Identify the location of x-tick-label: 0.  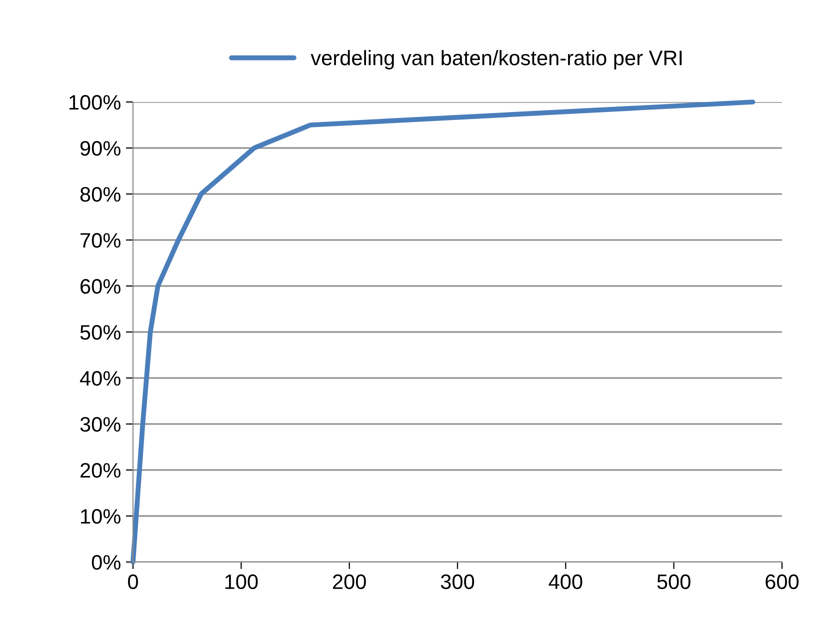
(133, 582).